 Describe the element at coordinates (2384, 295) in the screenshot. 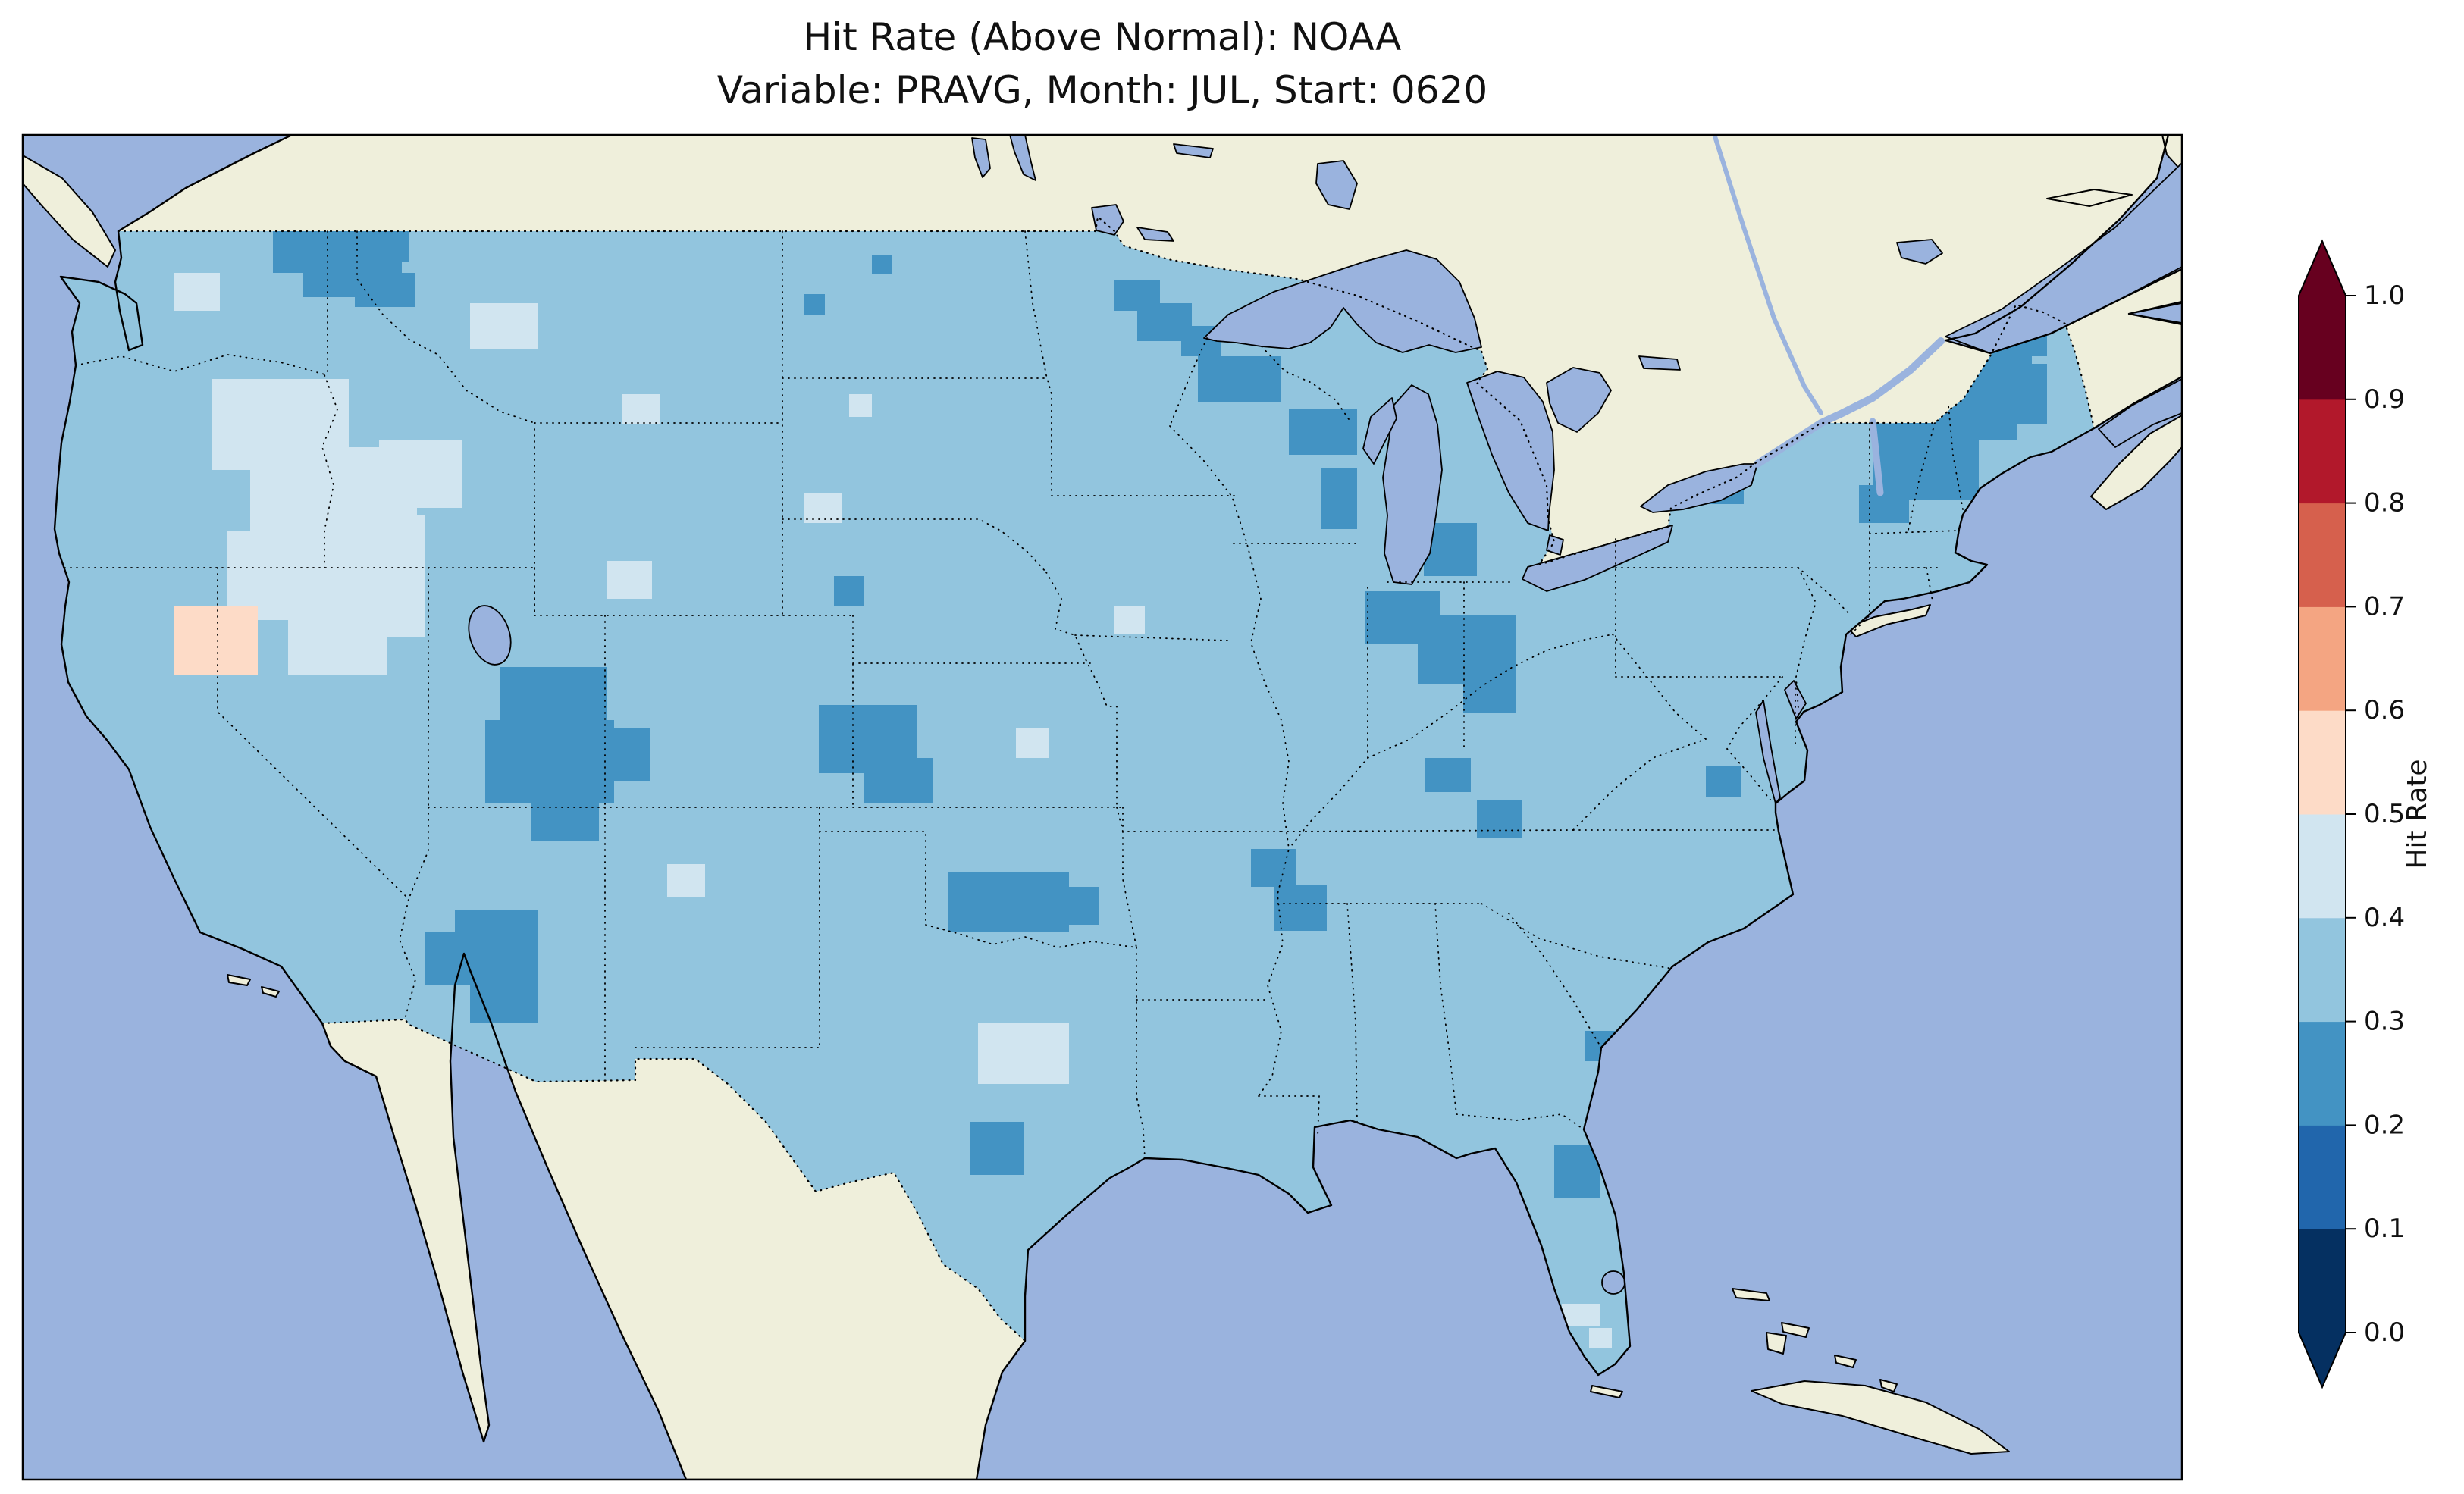

I see `colorbar-tick-label: 1.0` at that location.